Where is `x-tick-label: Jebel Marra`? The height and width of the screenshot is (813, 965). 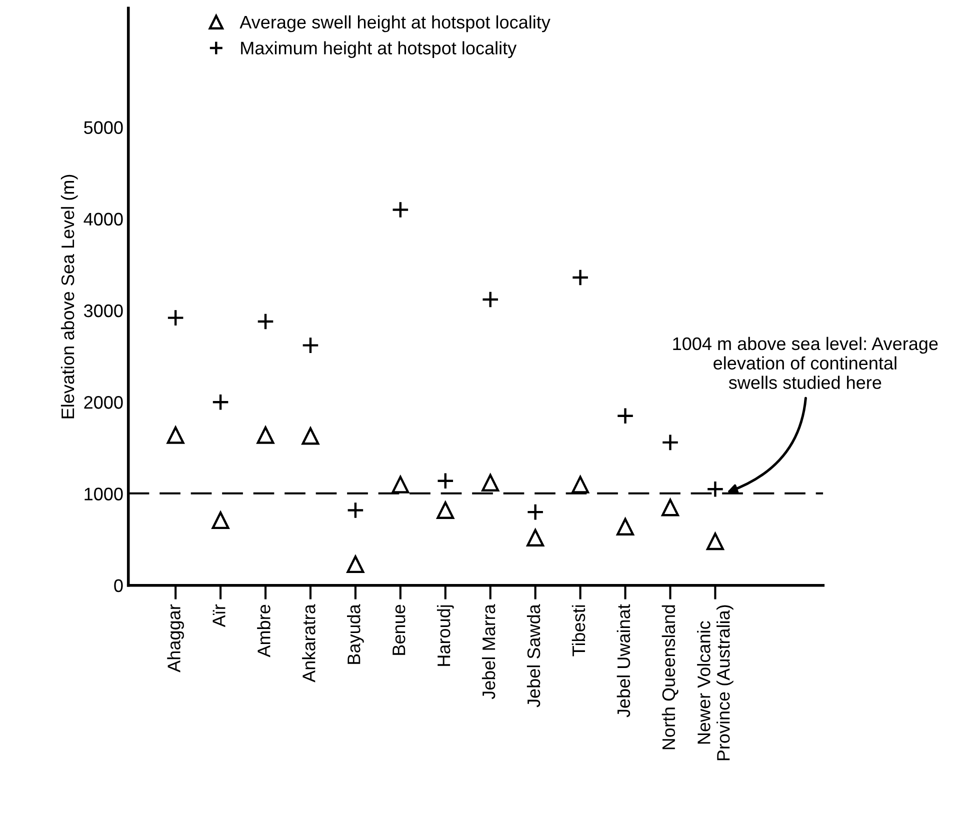 x-tick-label: Jebel Marra is located at coordinates (489, 652).